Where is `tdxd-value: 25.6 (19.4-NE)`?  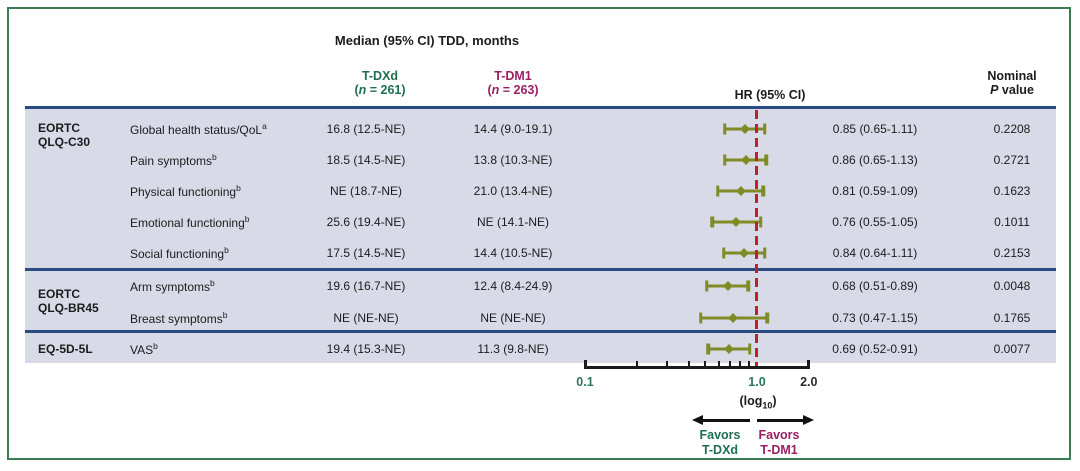
tdxd-value: 25.6 (19.4-NE) is located at coordinates (366, 222).